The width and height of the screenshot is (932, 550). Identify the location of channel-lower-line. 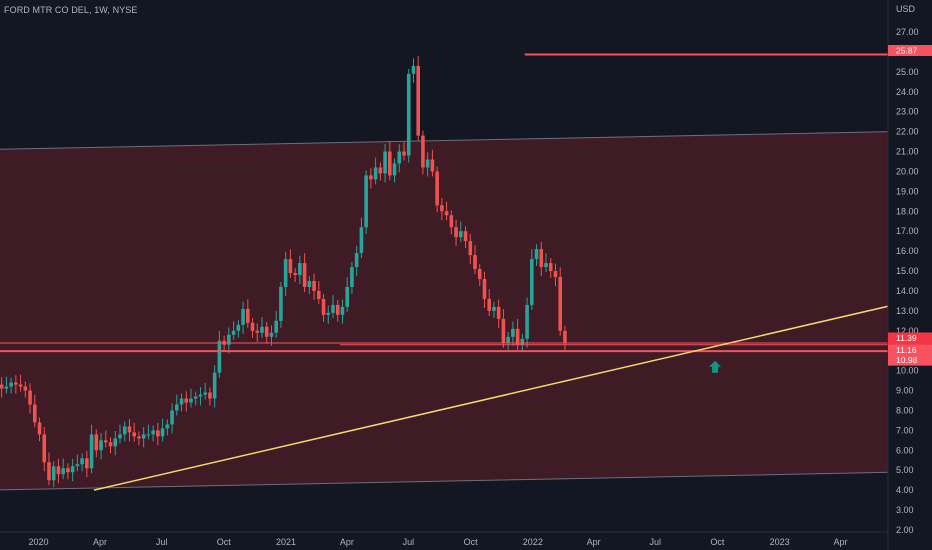
(447, 481).